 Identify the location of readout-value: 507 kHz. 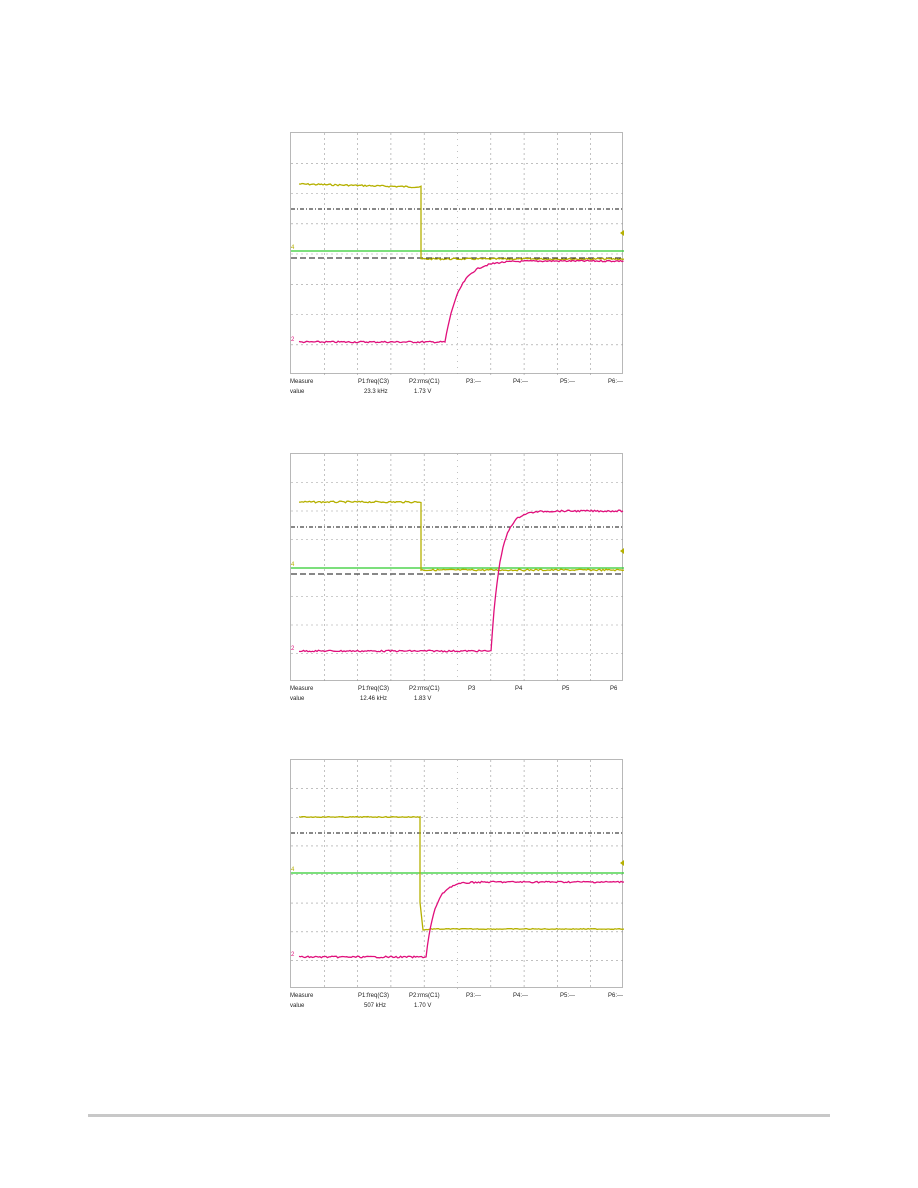
(375, 1006).